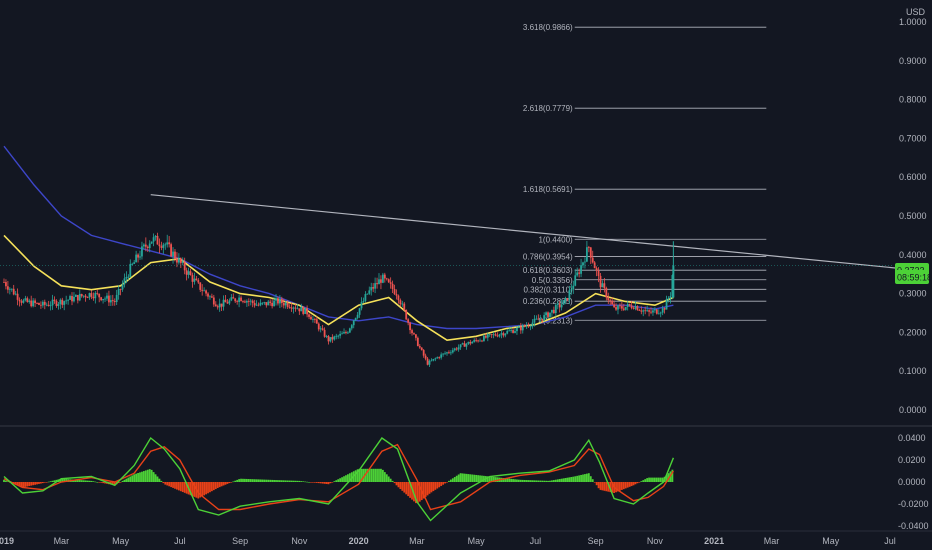  Describe the element at coordinates (912, 438) in the screenshot. I see `macd-axis-tick: 0.0400` at that location.